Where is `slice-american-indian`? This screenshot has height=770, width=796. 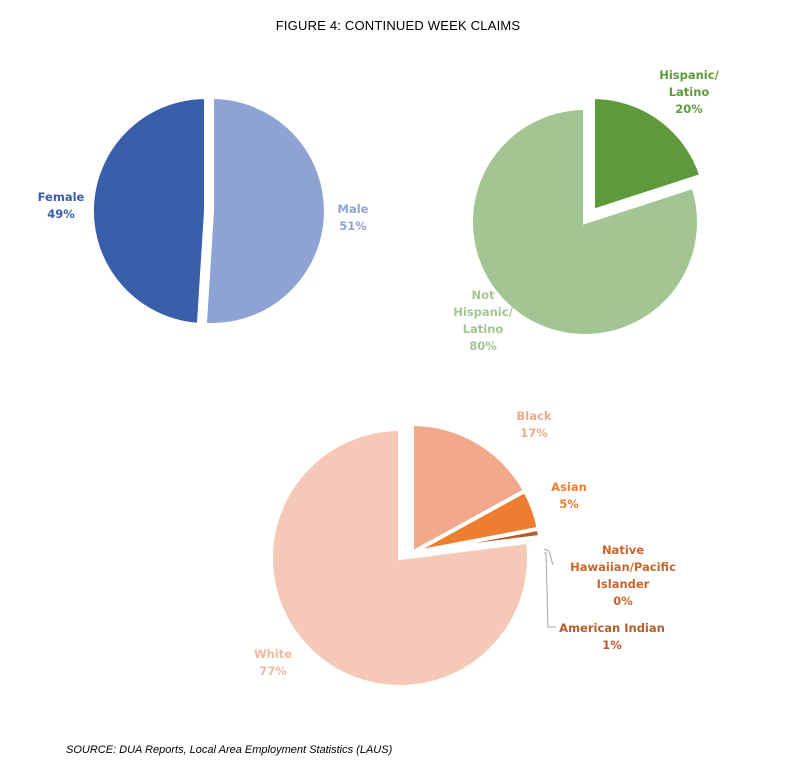 slice-american-indian is located at coordinates (477, 540).